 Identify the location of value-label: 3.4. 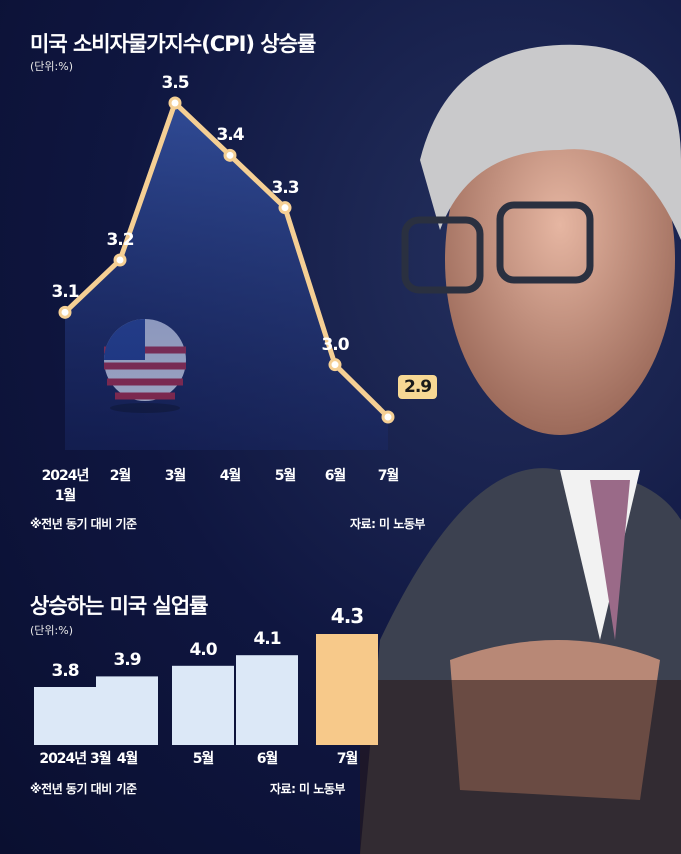
(230, 135).